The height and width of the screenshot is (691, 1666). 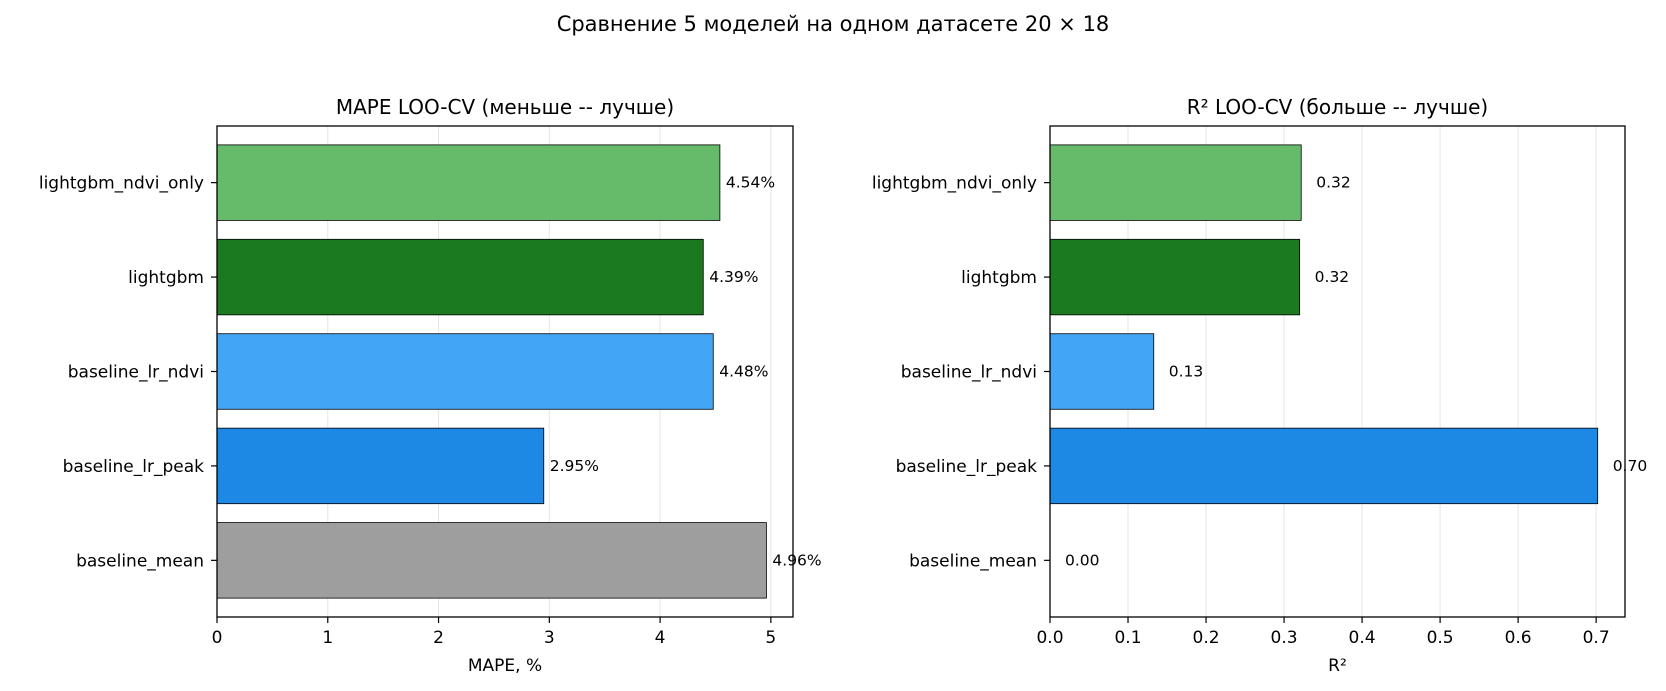 I want to click on r2-xtick-label: 0.5, so click(x=1440, y=638).